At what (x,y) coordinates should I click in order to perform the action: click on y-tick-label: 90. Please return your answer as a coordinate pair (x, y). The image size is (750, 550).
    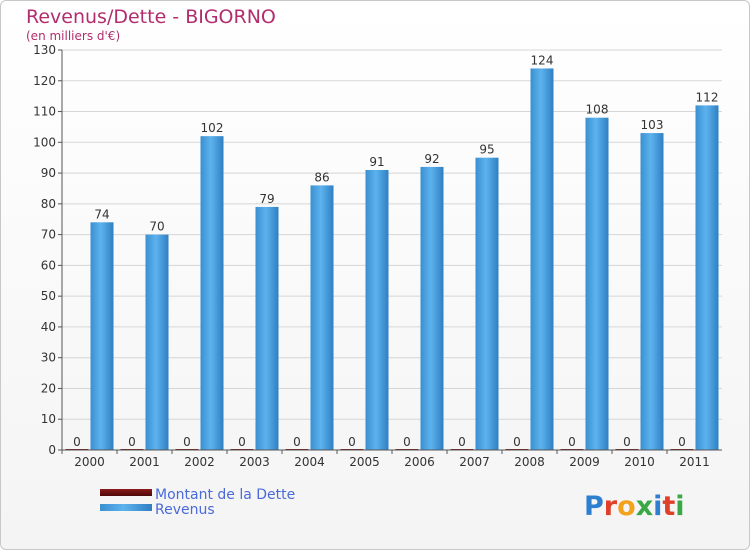
    Looking at the image, I should click on (48, 173).